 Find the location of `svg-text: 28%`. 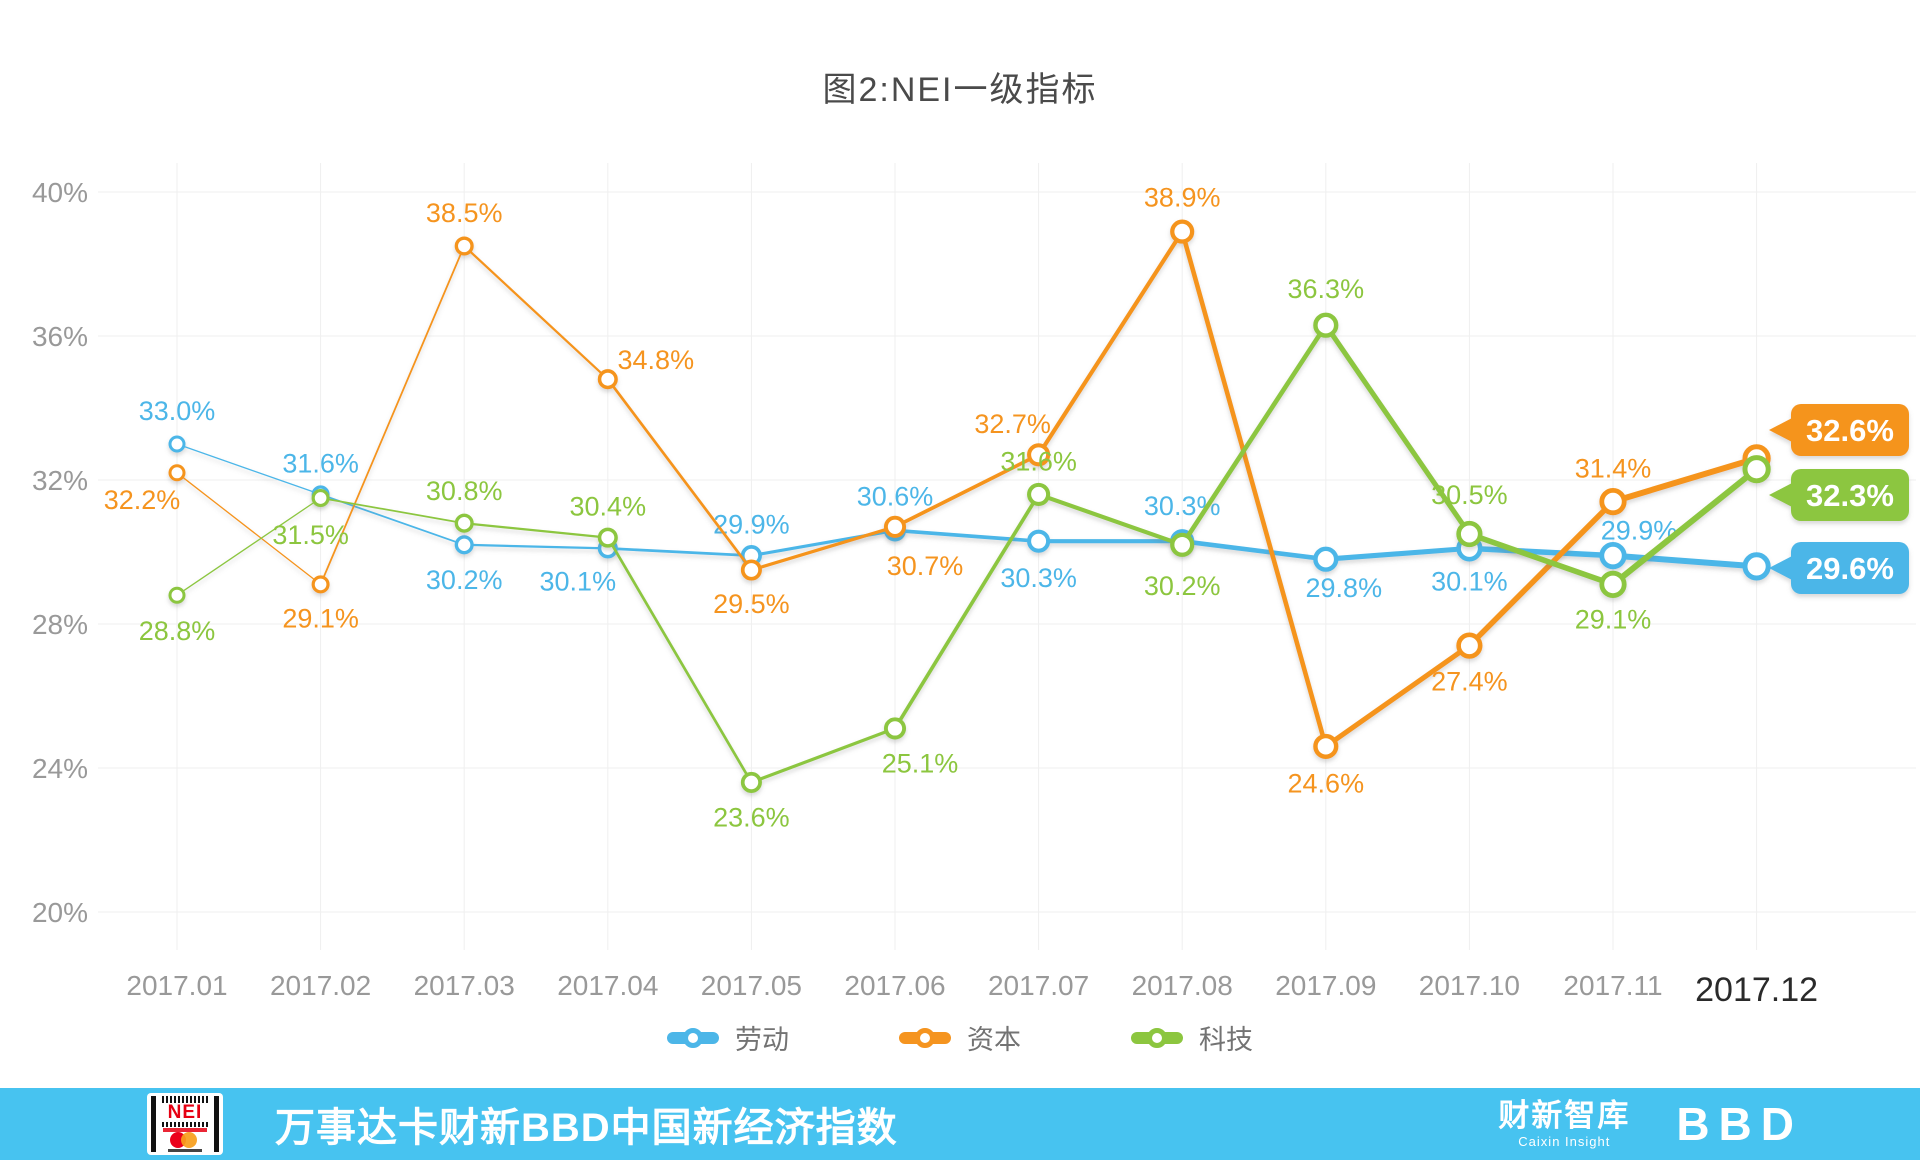

svg-text: 28% is located at coordinates (60, 624).